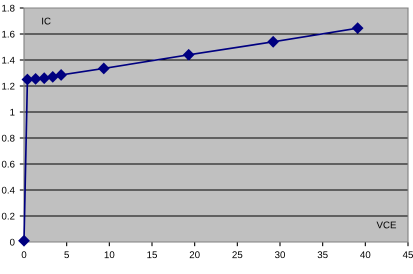 The image size is (413, 274). What do you see at coordinates (407, 254) in the screenshot?
I see `x-tick-label: 45` at bounding box center [407, 254].